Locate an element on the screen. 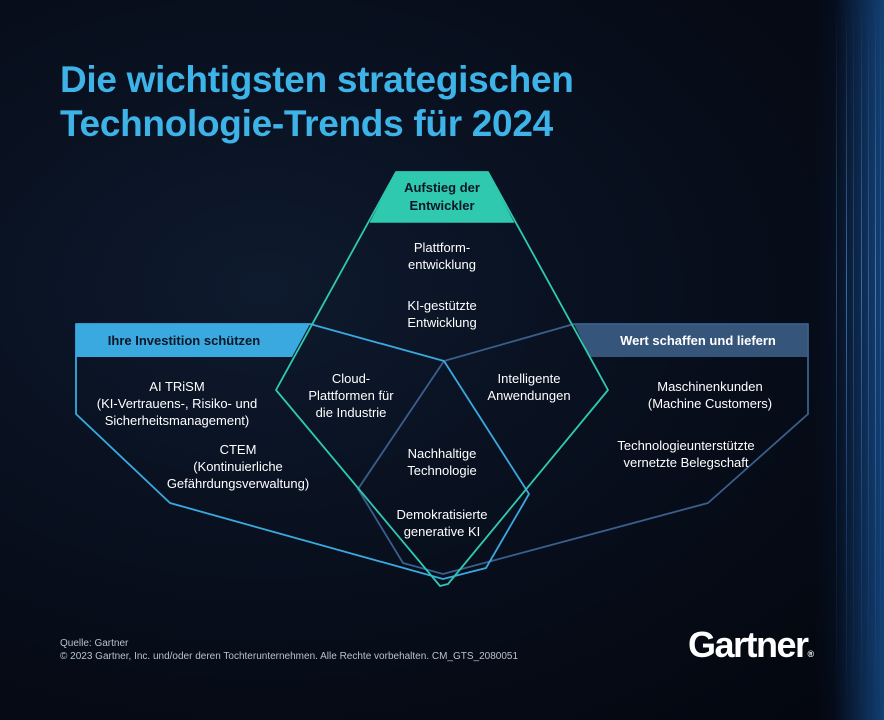 The image size is (884, 720). logo-wordmark: Gartner is located at coordinates (748, 644).